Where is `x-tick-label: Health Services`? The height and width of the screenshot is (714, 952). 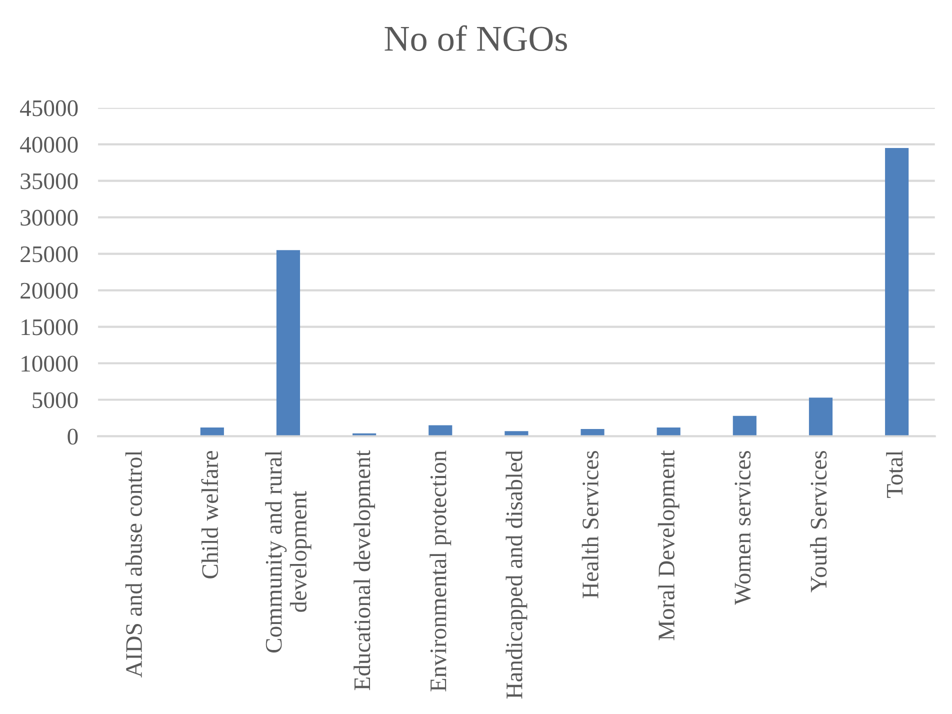
x-tick-label: Health Services is located at coordinates (590, 524).